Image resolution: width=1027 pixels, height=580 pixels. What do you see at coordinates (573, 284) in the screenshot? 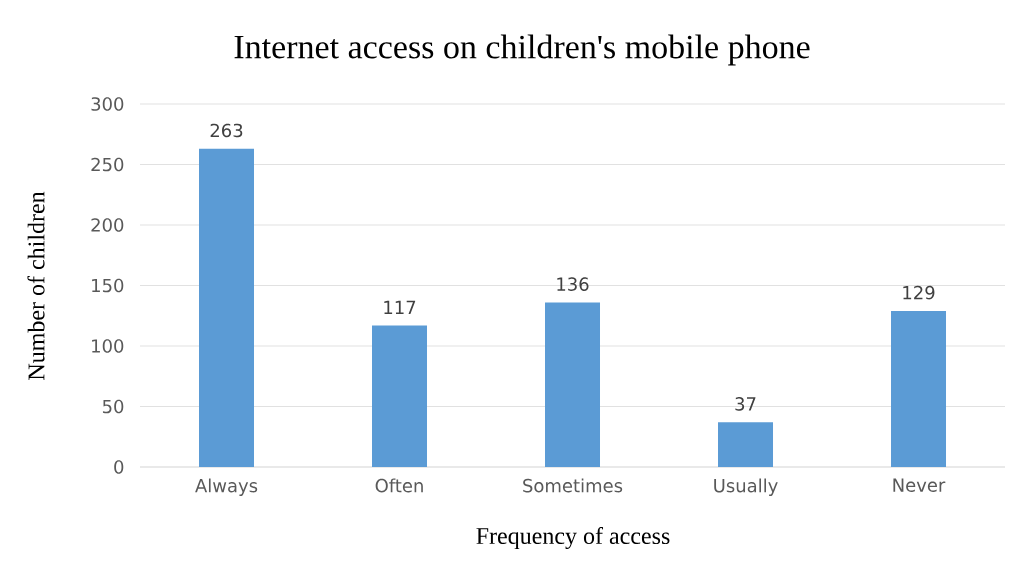
I see `data-label: 136` at bounding box center [573, 284].